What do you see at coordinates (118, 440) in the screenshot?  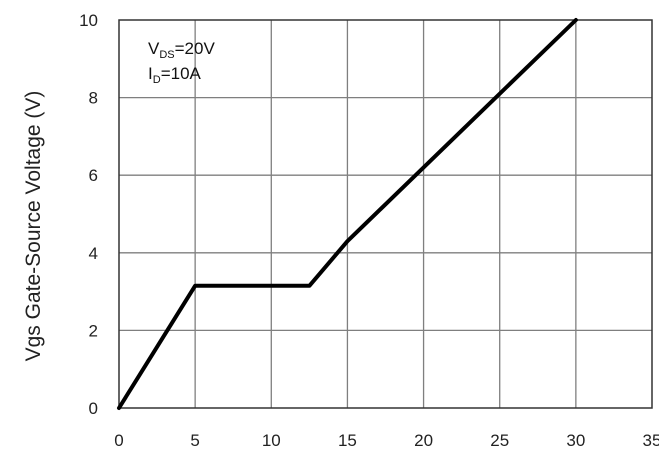 I see `x-tick-label: 0` at bounding box center [118, 440].